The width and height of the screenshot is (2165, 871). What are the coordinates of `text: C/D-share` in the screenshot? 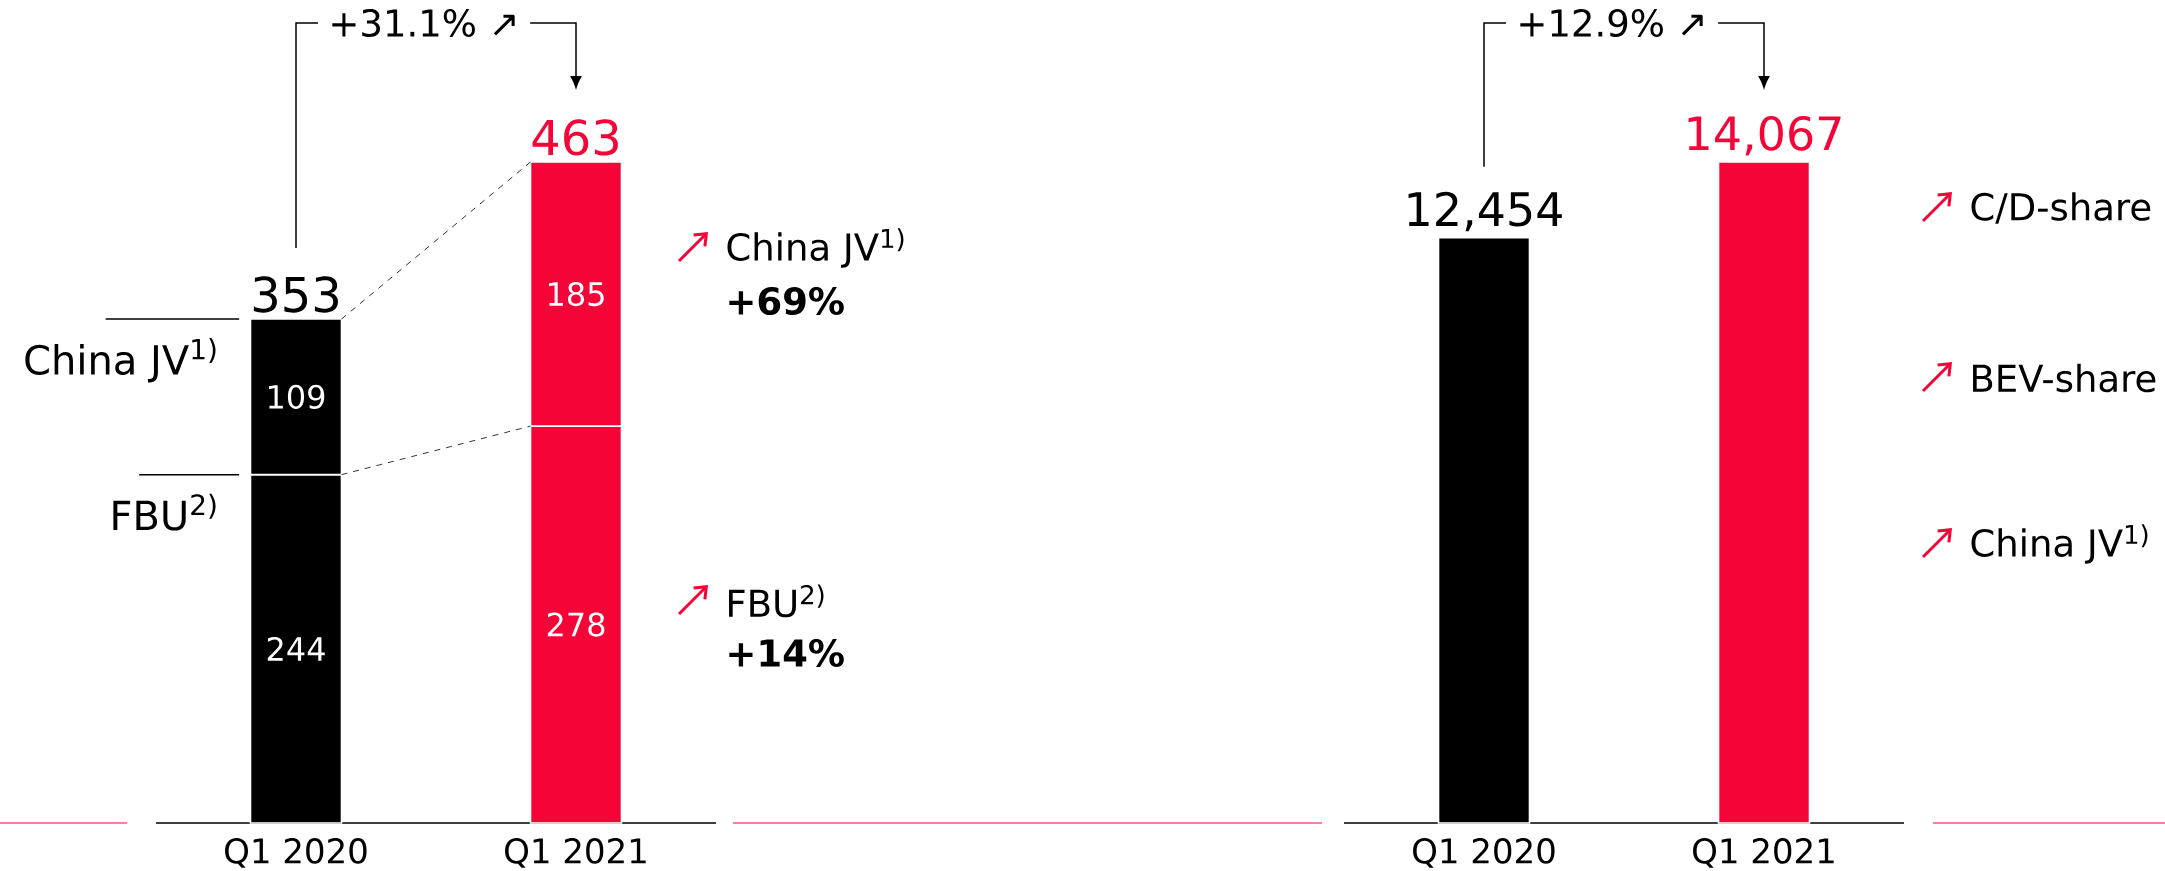 It's located at (2061, 208).